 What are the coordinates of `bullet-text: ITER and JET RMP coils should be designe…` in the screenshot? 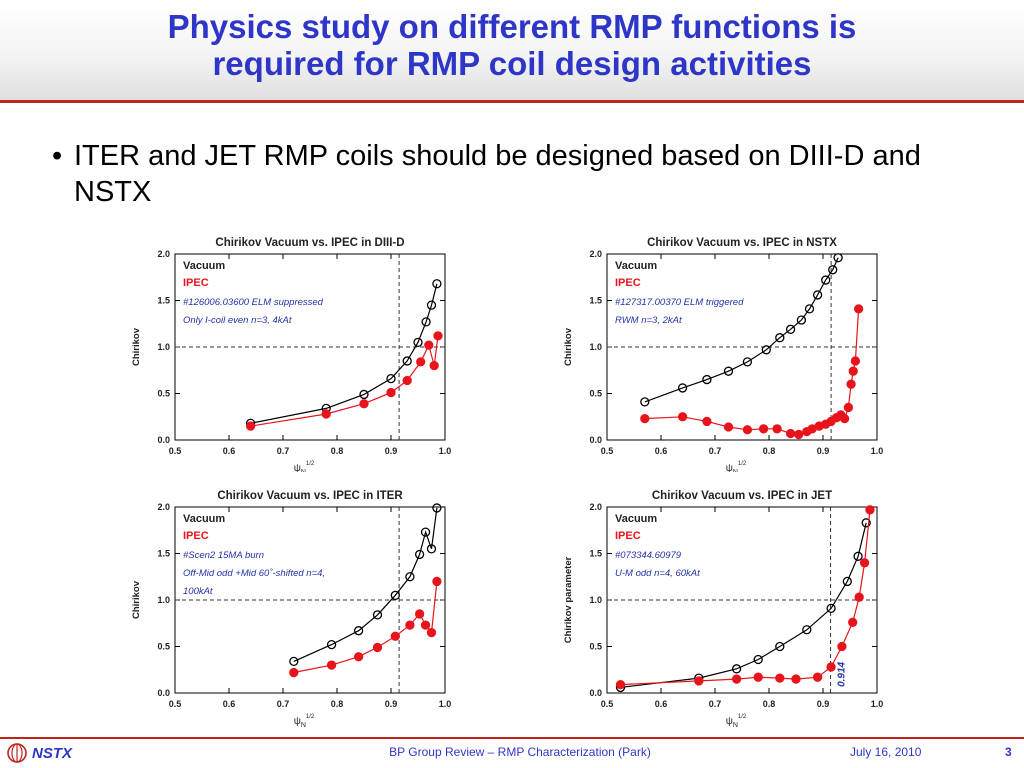 It's located at (497, 174).